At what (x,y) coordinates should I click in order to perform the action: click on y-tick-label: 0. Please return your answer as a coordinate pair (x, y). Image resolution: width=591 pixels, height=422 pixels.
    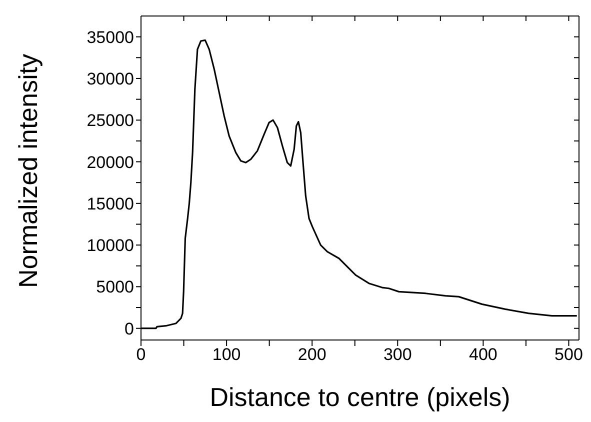
    Looking at the image, I should click on (129, 328).